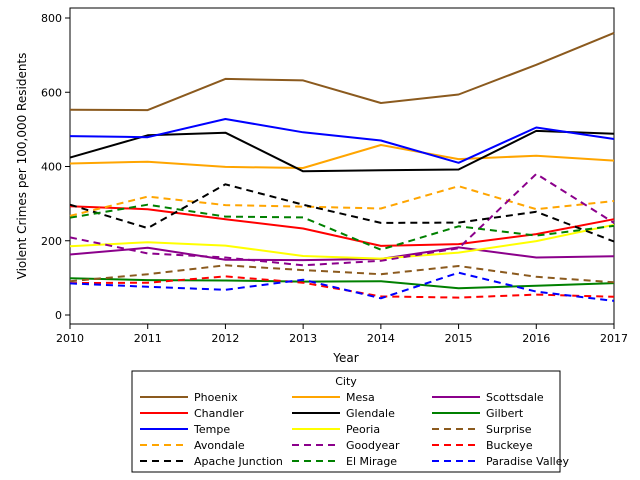  I want to click on x-tick-label: 2014, so click(381, 338).